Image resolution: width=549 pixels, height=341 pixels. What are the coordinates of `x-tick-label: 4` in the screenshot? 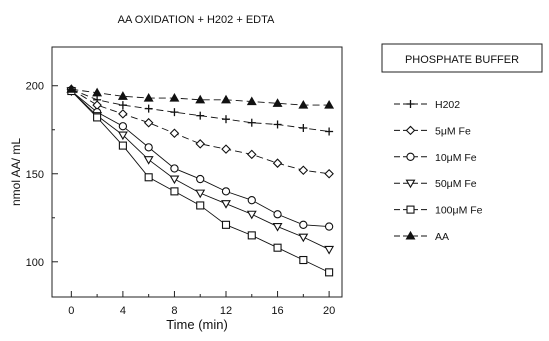 It's located at (123, 311).